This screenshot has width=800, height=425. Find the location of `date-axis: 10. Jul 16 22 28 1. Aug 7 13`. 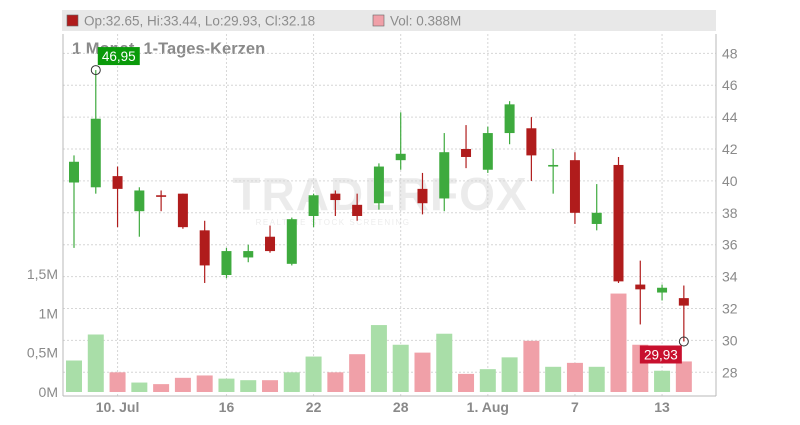

date-axis: 10. Jul 16 22 28 1. Aug 7 13 is located at coordinates (389, 405).